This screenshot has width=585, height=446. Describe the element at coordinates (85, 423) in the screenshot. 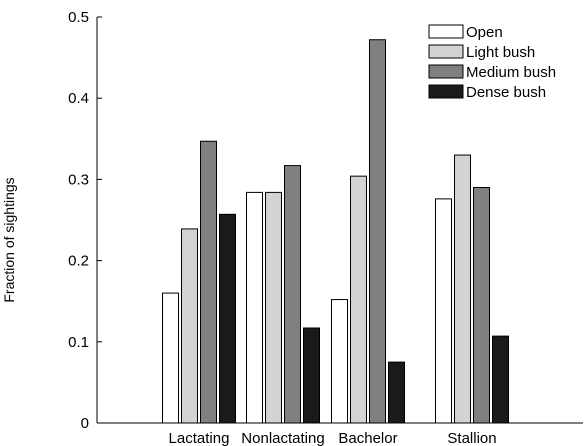

I see `y-tick-label: 0` at that location.